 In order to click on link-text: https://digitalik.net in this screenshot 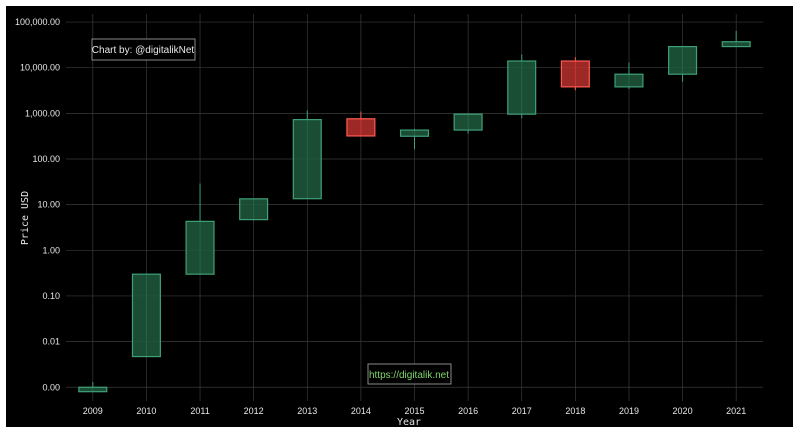, I will do `click(409, 375)`.